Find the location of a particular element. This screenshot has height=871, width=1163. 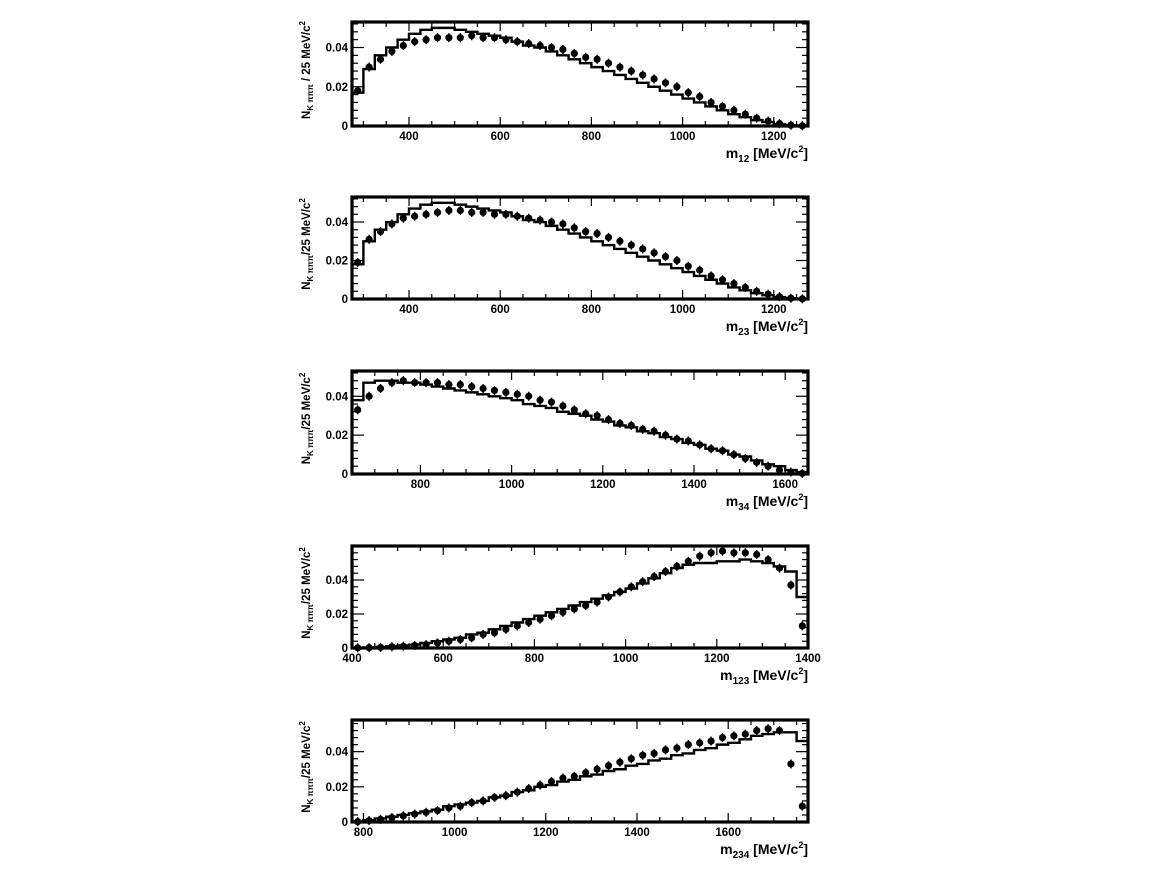

y-axis-title-part: /25 MeV/c is located at coordinates (307, 751).